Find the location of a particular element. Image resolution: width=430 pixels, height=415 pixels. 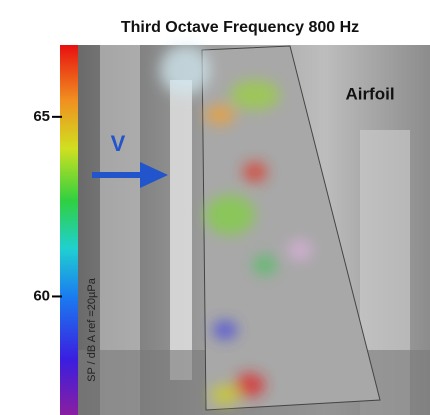

colorbar-label: SP / dB A ref =20µPa is located at coordinates (92, 329).